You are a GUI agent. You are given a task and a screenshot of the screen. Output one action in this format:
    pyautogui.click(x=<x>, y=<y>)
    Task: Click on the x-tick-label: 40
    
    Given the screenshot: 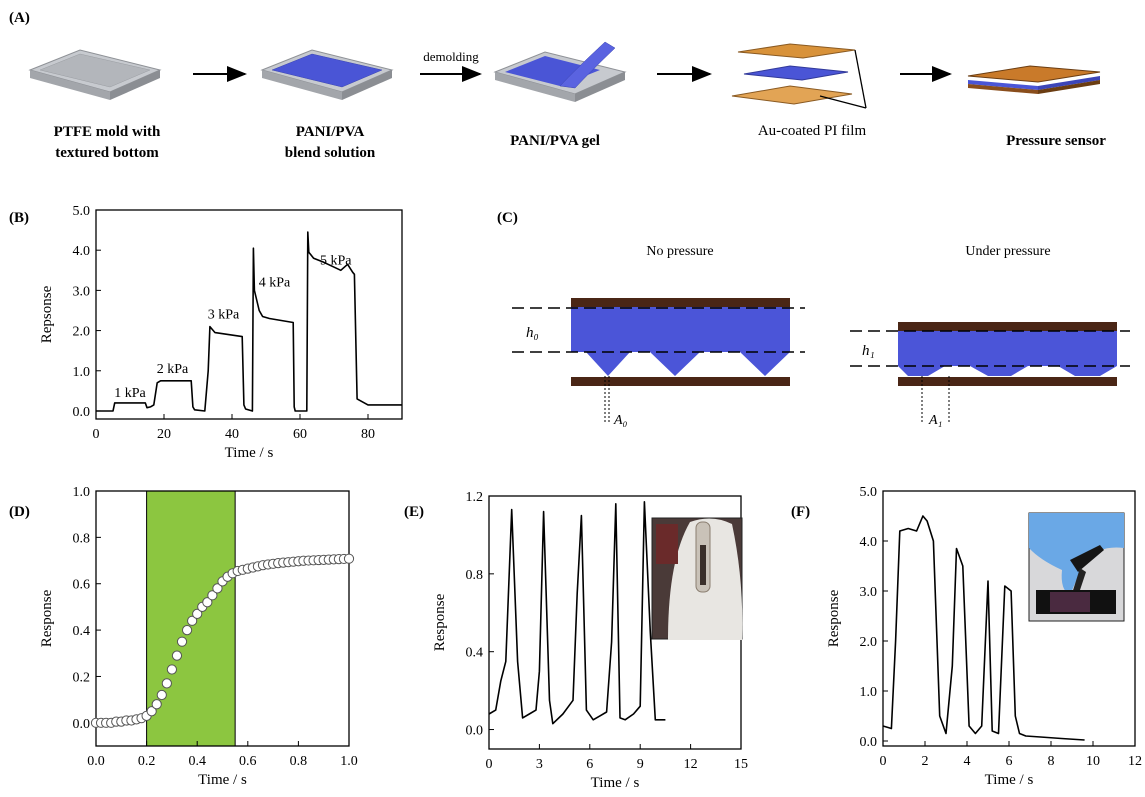 What is the action you would take?
    pyautogui.click(x=232, y=434)
    